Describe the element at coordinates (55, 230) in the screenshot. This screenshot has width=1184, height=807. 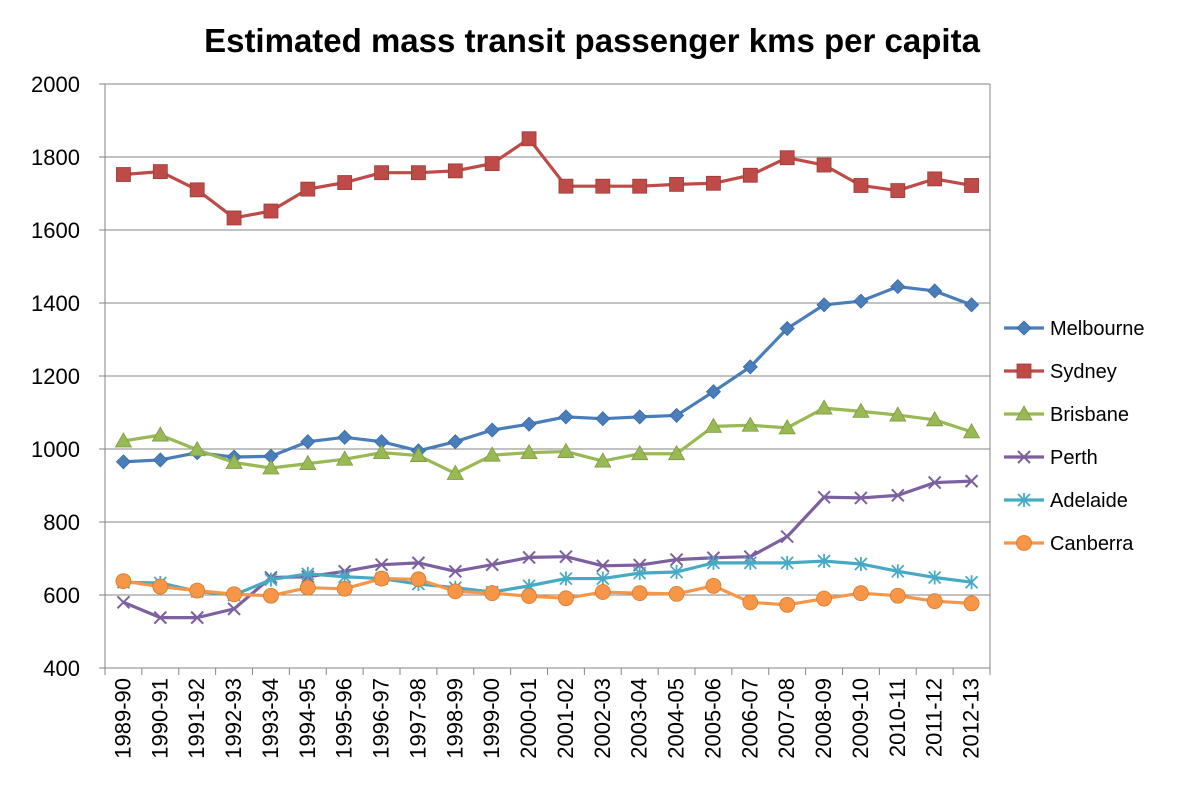
I see `y-tick-label: 1600` at that location.